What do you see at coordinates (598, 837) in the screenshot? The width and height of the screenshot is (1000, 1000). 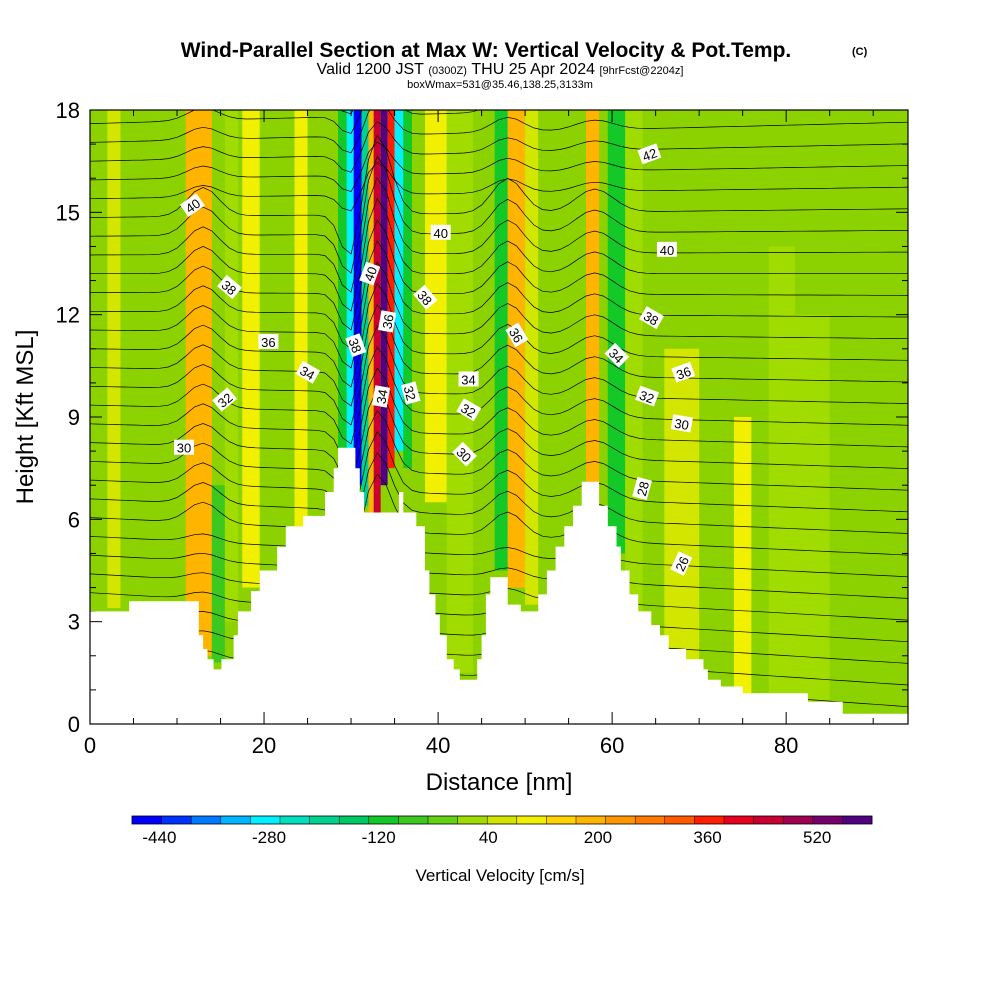 I see `colorbar-tick-label: 200` at bounding box center [598, 837].